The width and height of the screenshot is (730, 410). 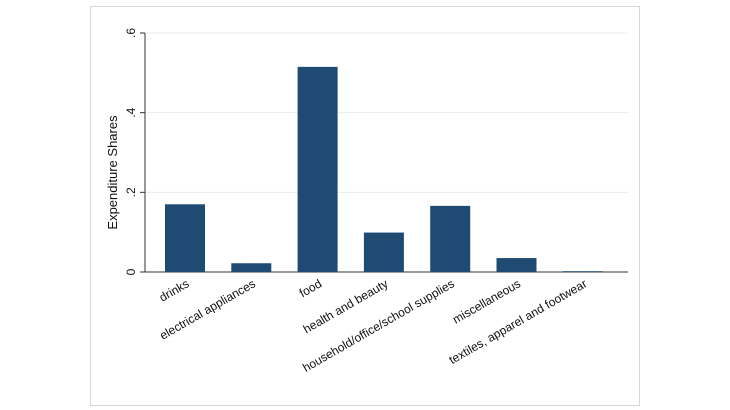 I want to click on y-tick-label: .2, so click(x=131, y=192).